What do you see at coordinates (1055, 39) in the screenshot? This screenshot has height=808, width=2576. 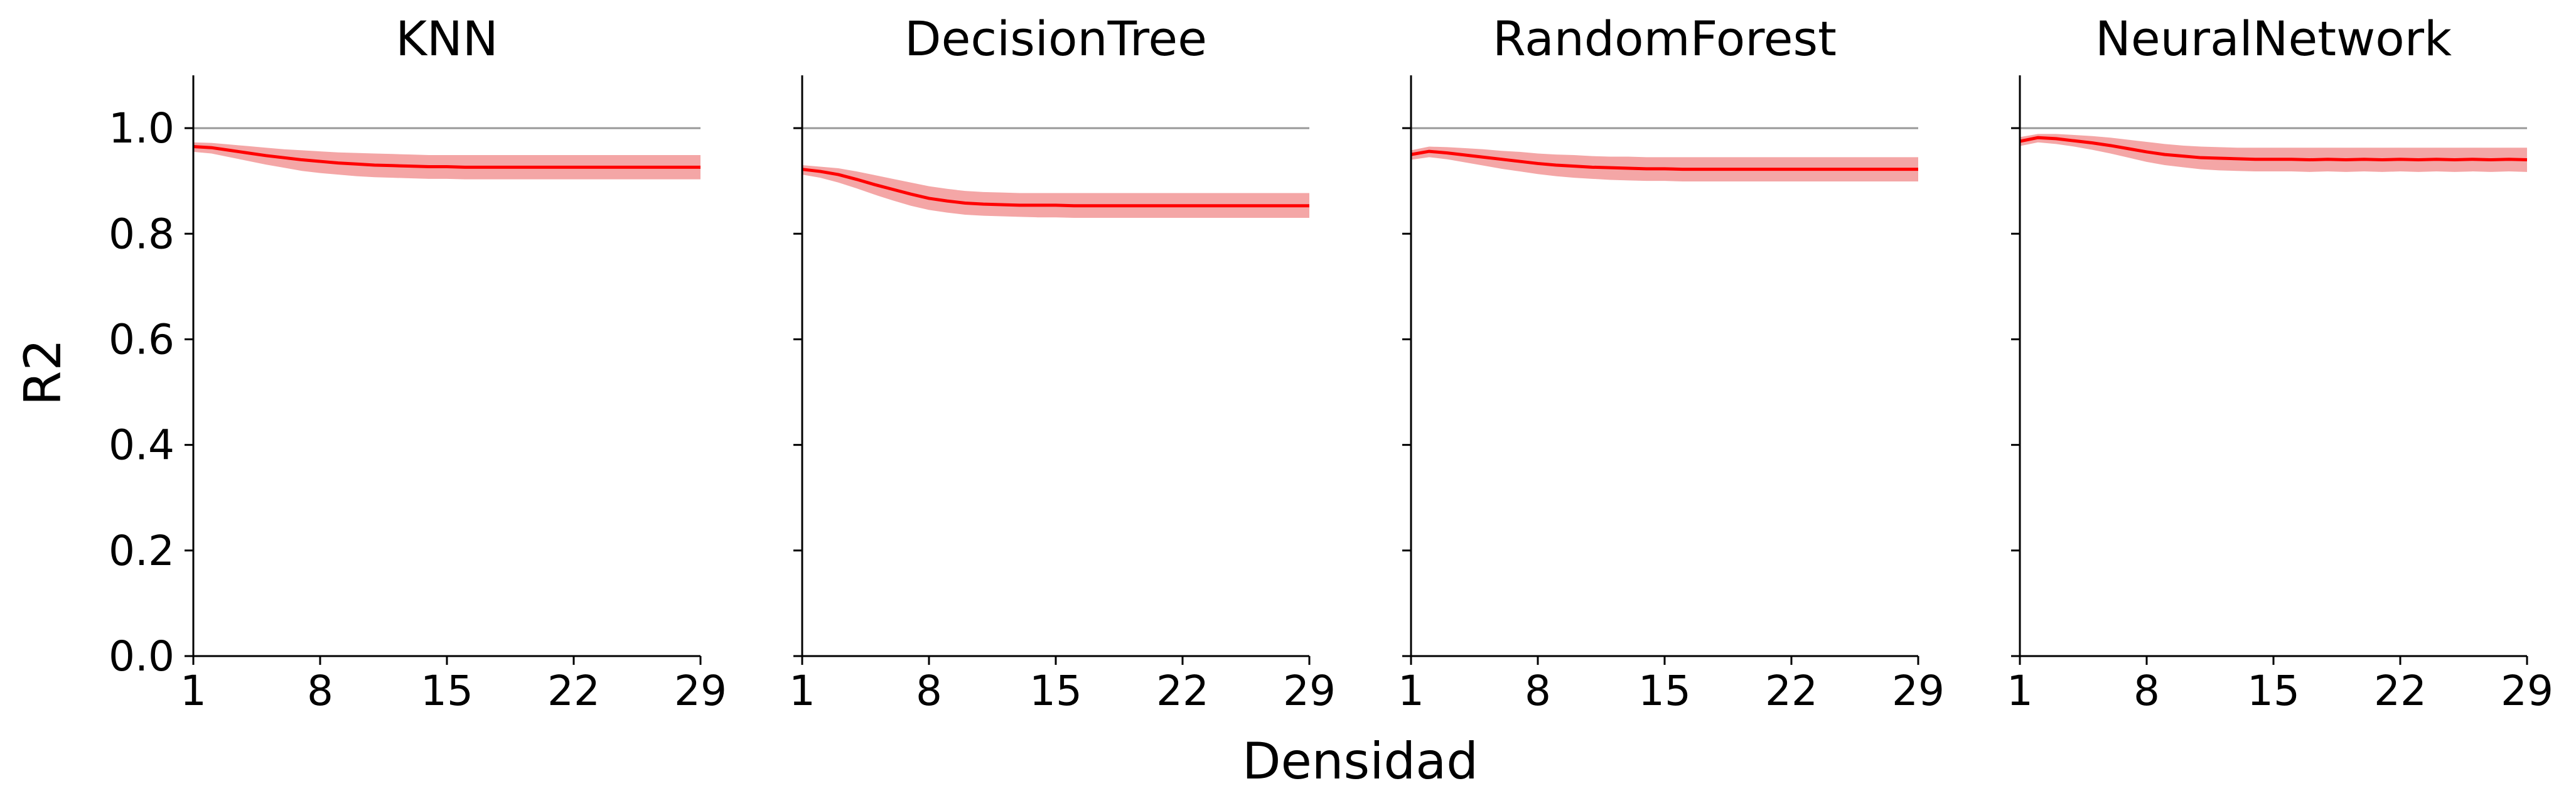 I see `panel-title: DecisionTree` at bounding box center [1055, 39].